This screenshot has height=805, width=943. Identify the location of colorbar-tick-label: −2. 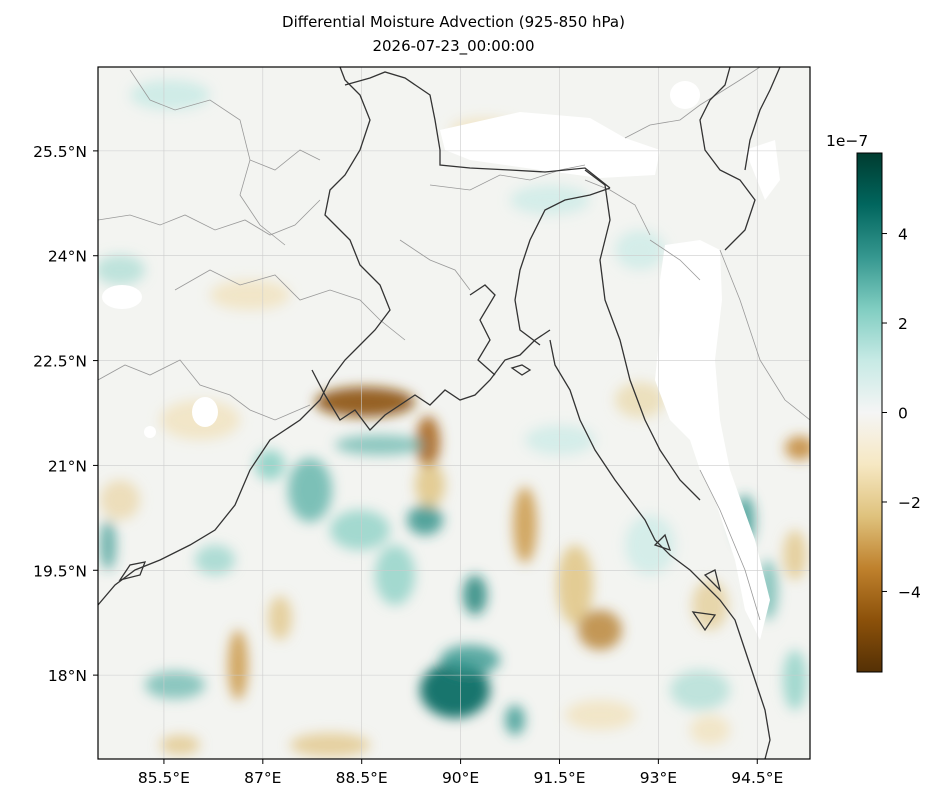
(909, 503).